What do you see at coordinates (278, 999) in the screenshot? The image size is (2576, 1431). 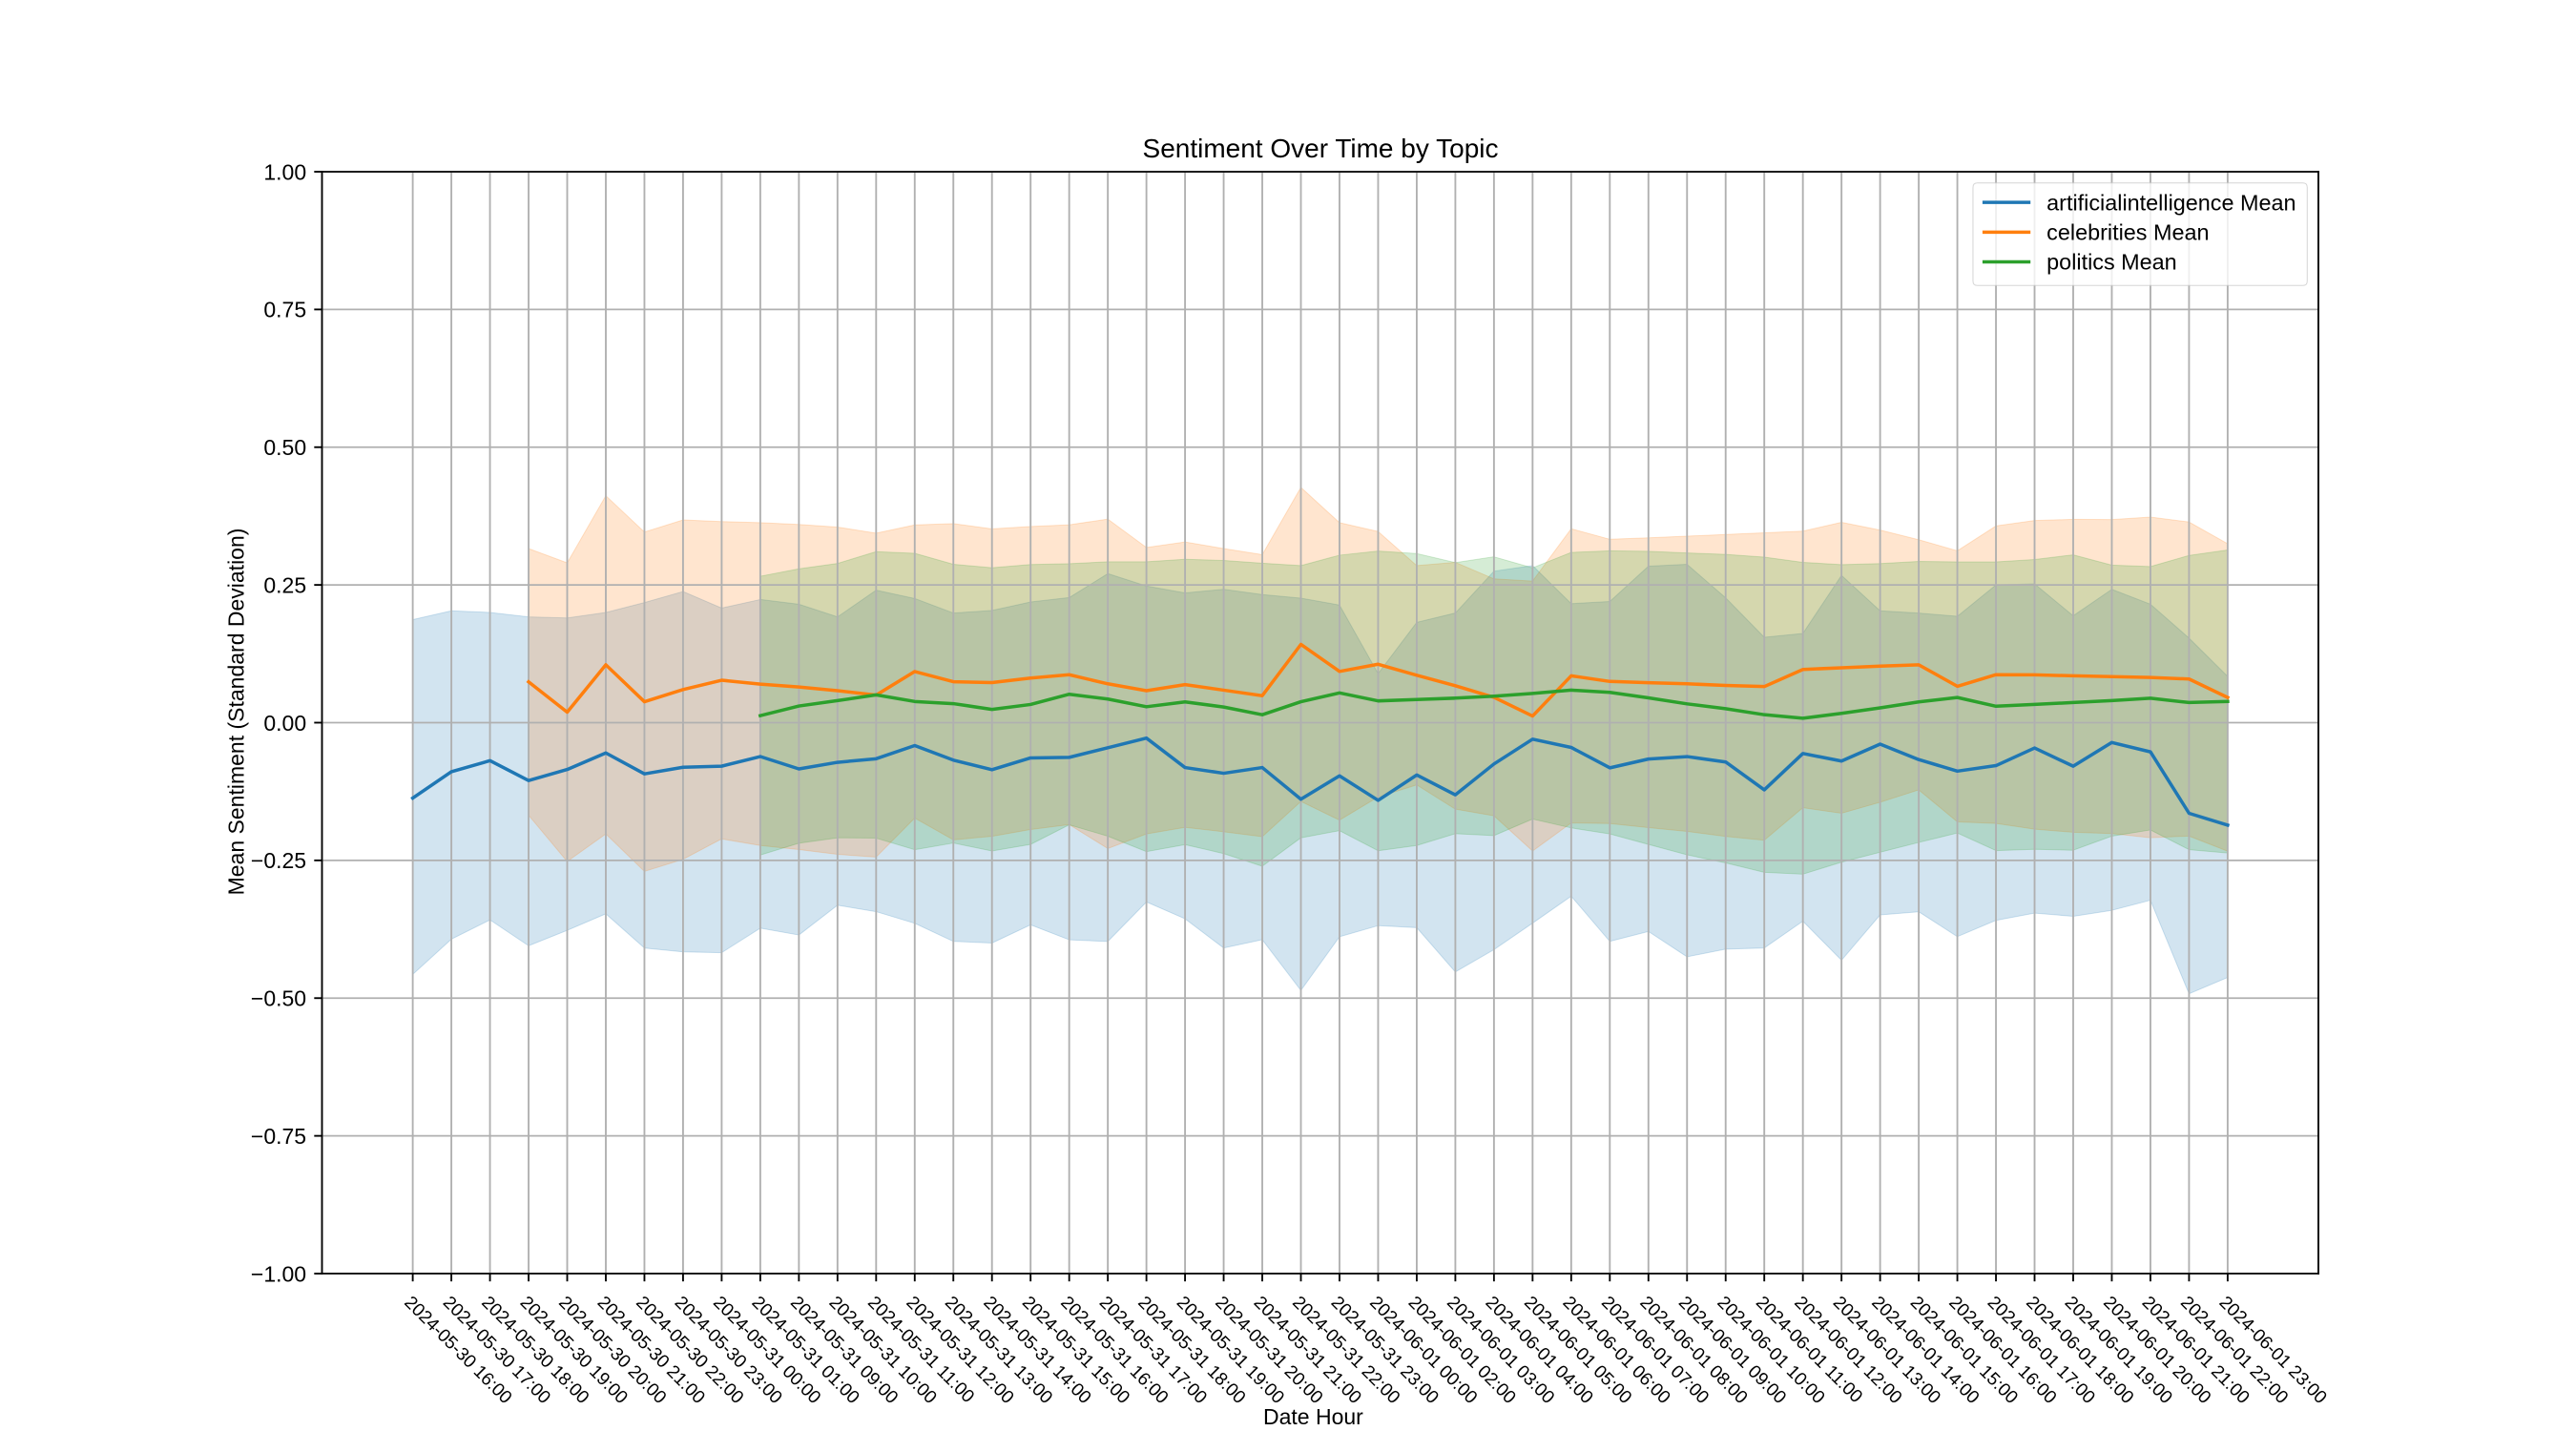 I see `svg-text: −0.50` at bounding box center [278, 999].